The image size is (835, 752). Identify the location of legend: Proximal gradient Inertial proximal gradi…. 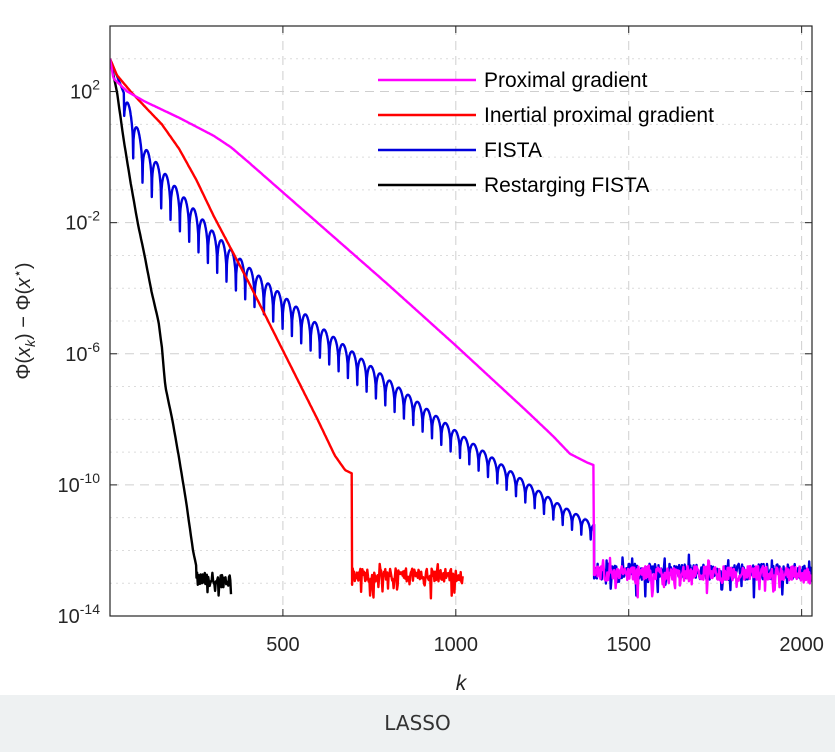
(546, 133).